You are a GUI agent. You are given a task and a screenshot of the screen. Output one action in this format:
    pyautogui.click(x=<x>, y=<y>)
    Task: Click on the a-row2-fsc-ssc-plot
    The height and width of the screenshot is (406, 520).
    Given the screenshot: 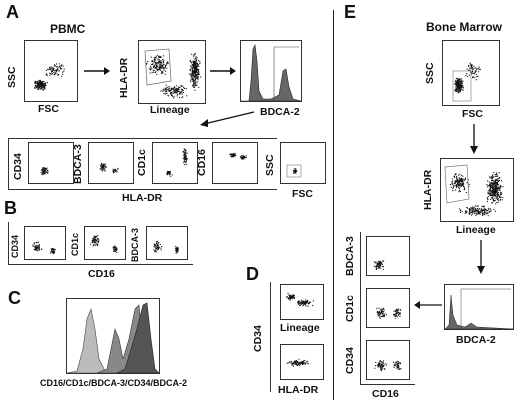 What is the action you would take?
    pyautogui.click(x=303, y=163)
    